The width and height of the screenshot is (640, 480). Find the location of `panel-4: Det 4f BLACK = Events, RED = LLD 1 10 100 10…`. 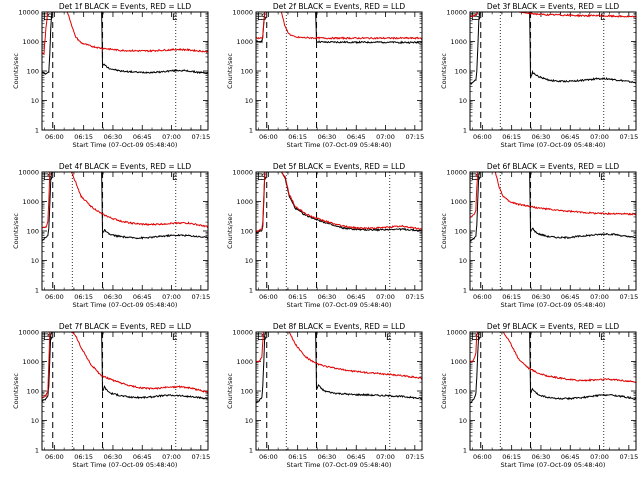

panel-4: Det 4f BLACK = Events, RED = LLD 1 10 100 10… is located at coordinates (111, 235).